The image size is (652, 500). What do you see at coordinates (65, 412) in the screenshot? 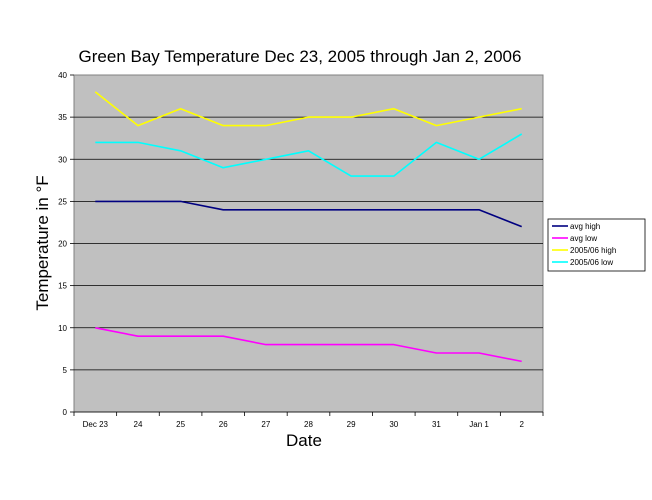
I see `y-tick-label: 0` at bounding box center [65, 412].